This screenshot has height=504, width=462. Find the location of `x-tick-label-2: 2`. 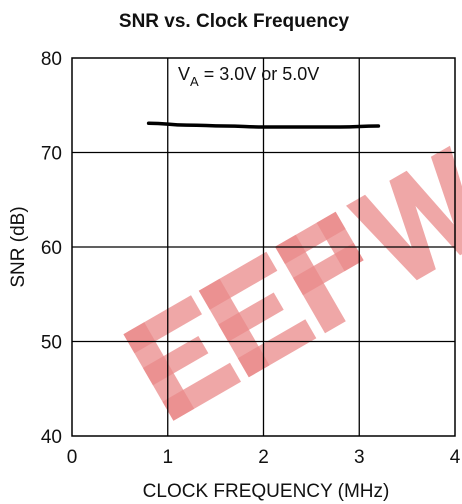

x-tick-label-2: 2 is located at coordinates (263, 457).